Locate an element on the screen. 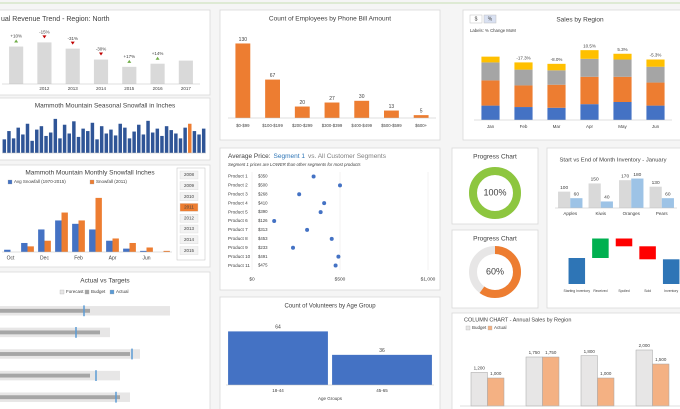  value-label: 30 is located at coordinates (362, 97).